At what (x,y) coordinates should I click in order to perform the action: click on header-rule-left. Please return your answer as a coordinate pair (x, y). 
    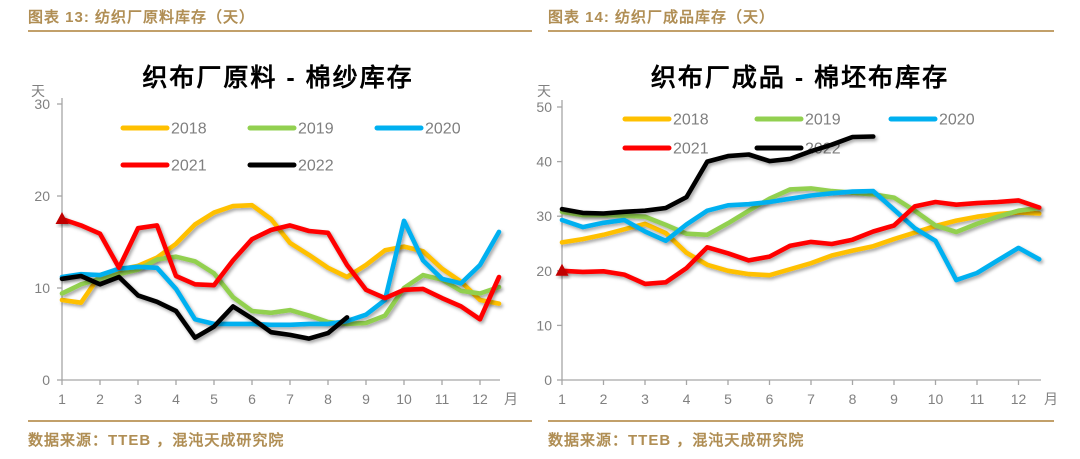
    Looking at the image, I should click on (280, 31).